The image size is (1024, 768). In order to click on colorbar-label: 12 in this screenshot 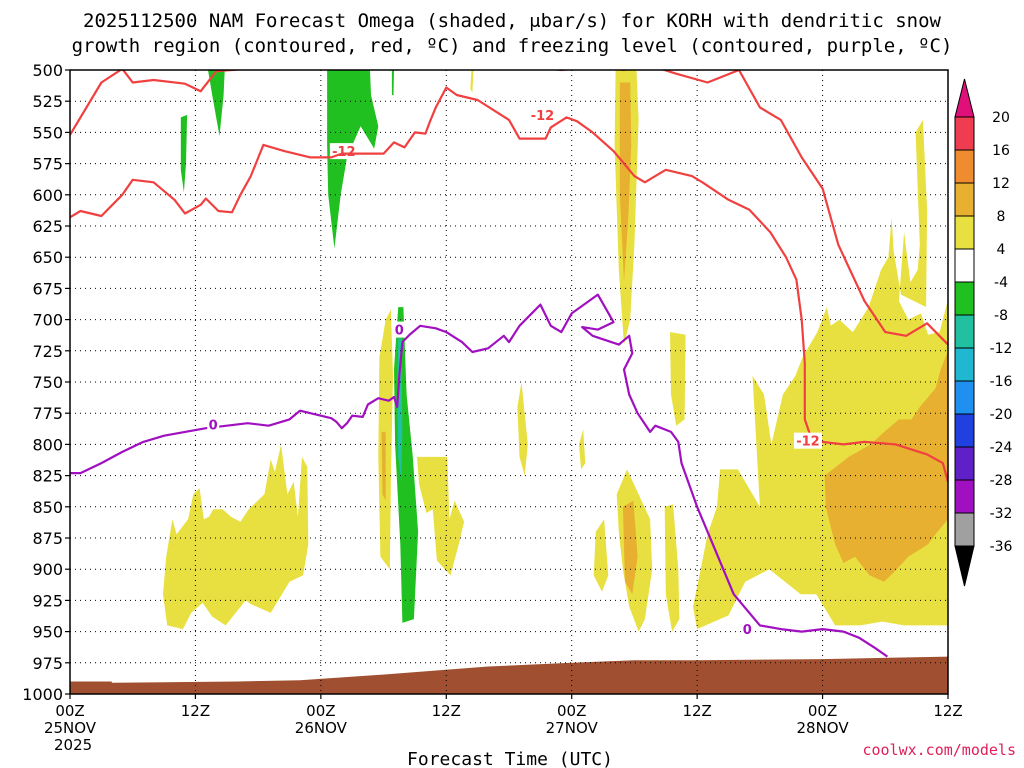, I will do `click(1001, 184)`.